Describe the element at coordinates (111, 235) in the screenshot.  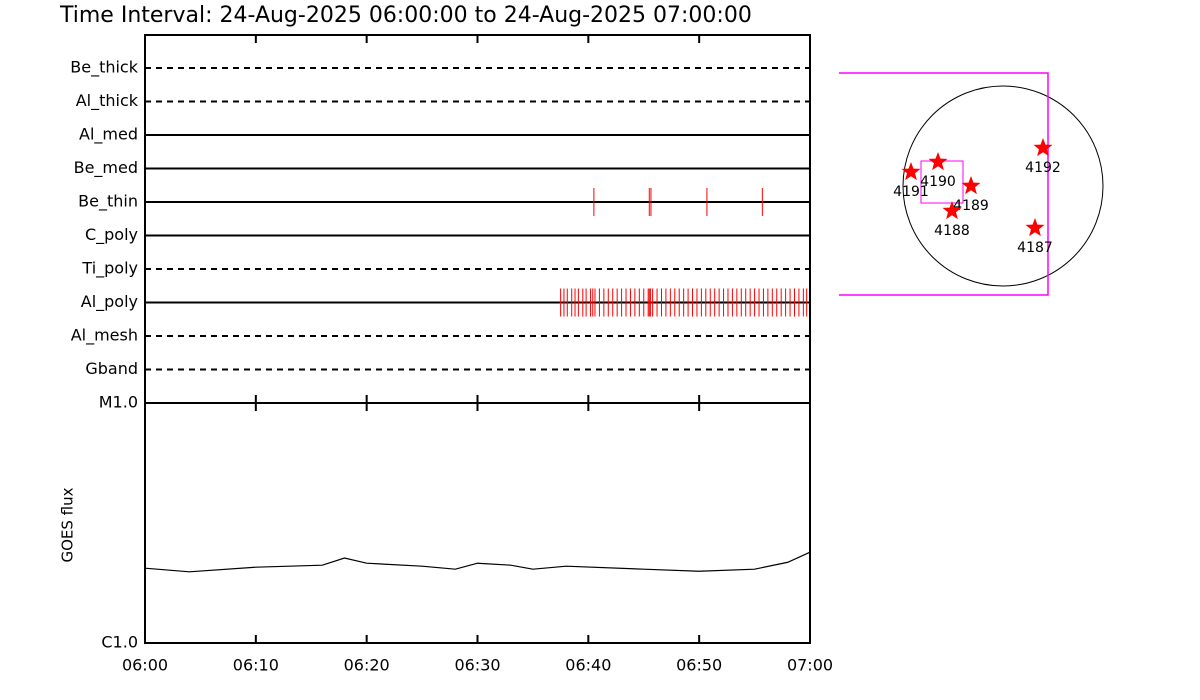
I see `filter-label: C_poly` at that location.